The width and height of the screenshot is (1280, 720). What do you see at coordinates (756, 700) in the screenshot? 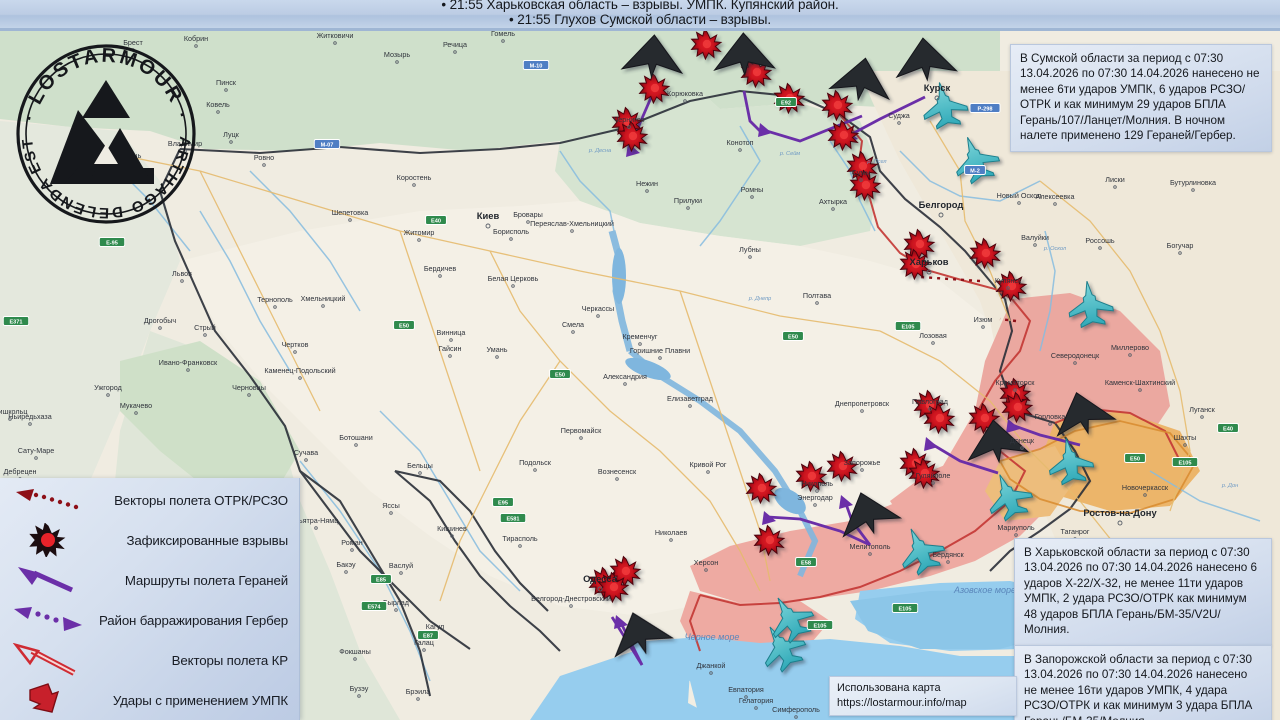
I see `map-city-label: Гелатория` at bounding box center [756, 700].